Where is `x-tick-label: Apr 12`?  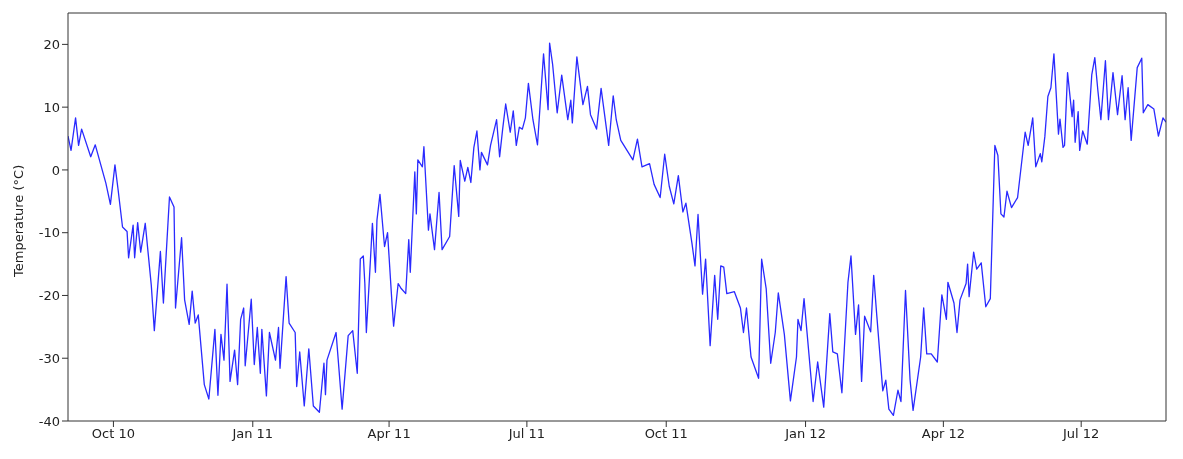 x-tick-label: Apr 12 is located at coordinates (943, 434).